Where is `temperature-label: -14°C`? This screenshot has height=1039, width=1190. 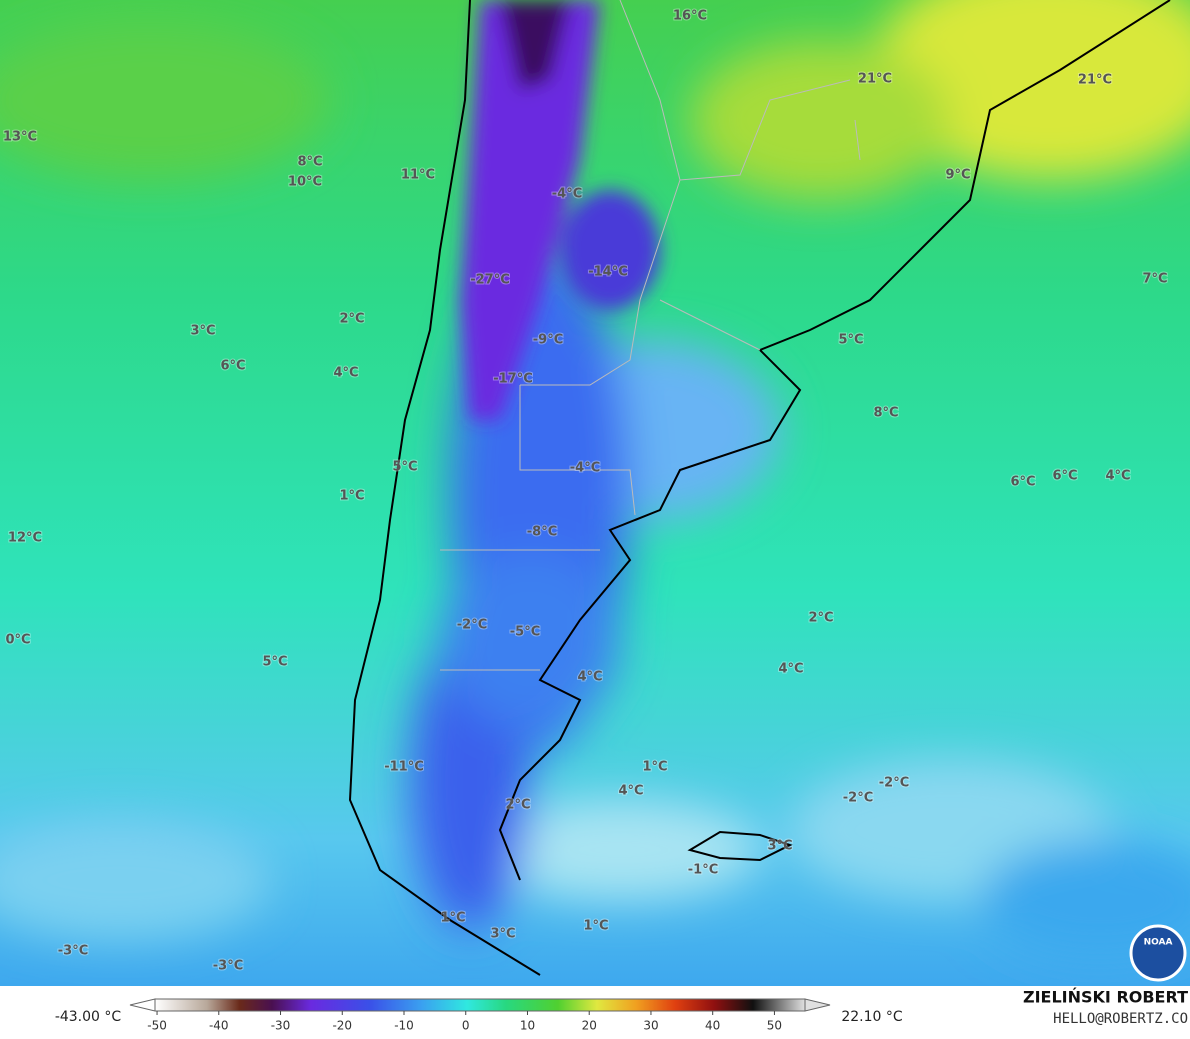
temperature-label: -14°C is located at coordinates (608, 272).